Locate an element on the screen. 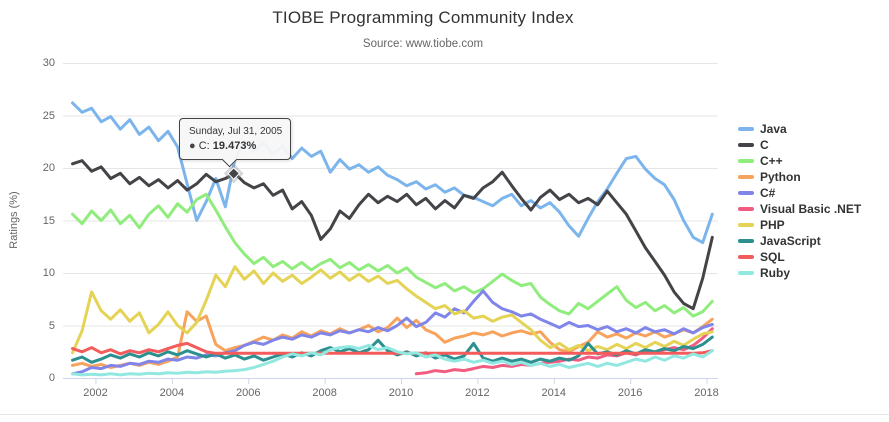  series-line-c- is located at coordinates (392, 332).